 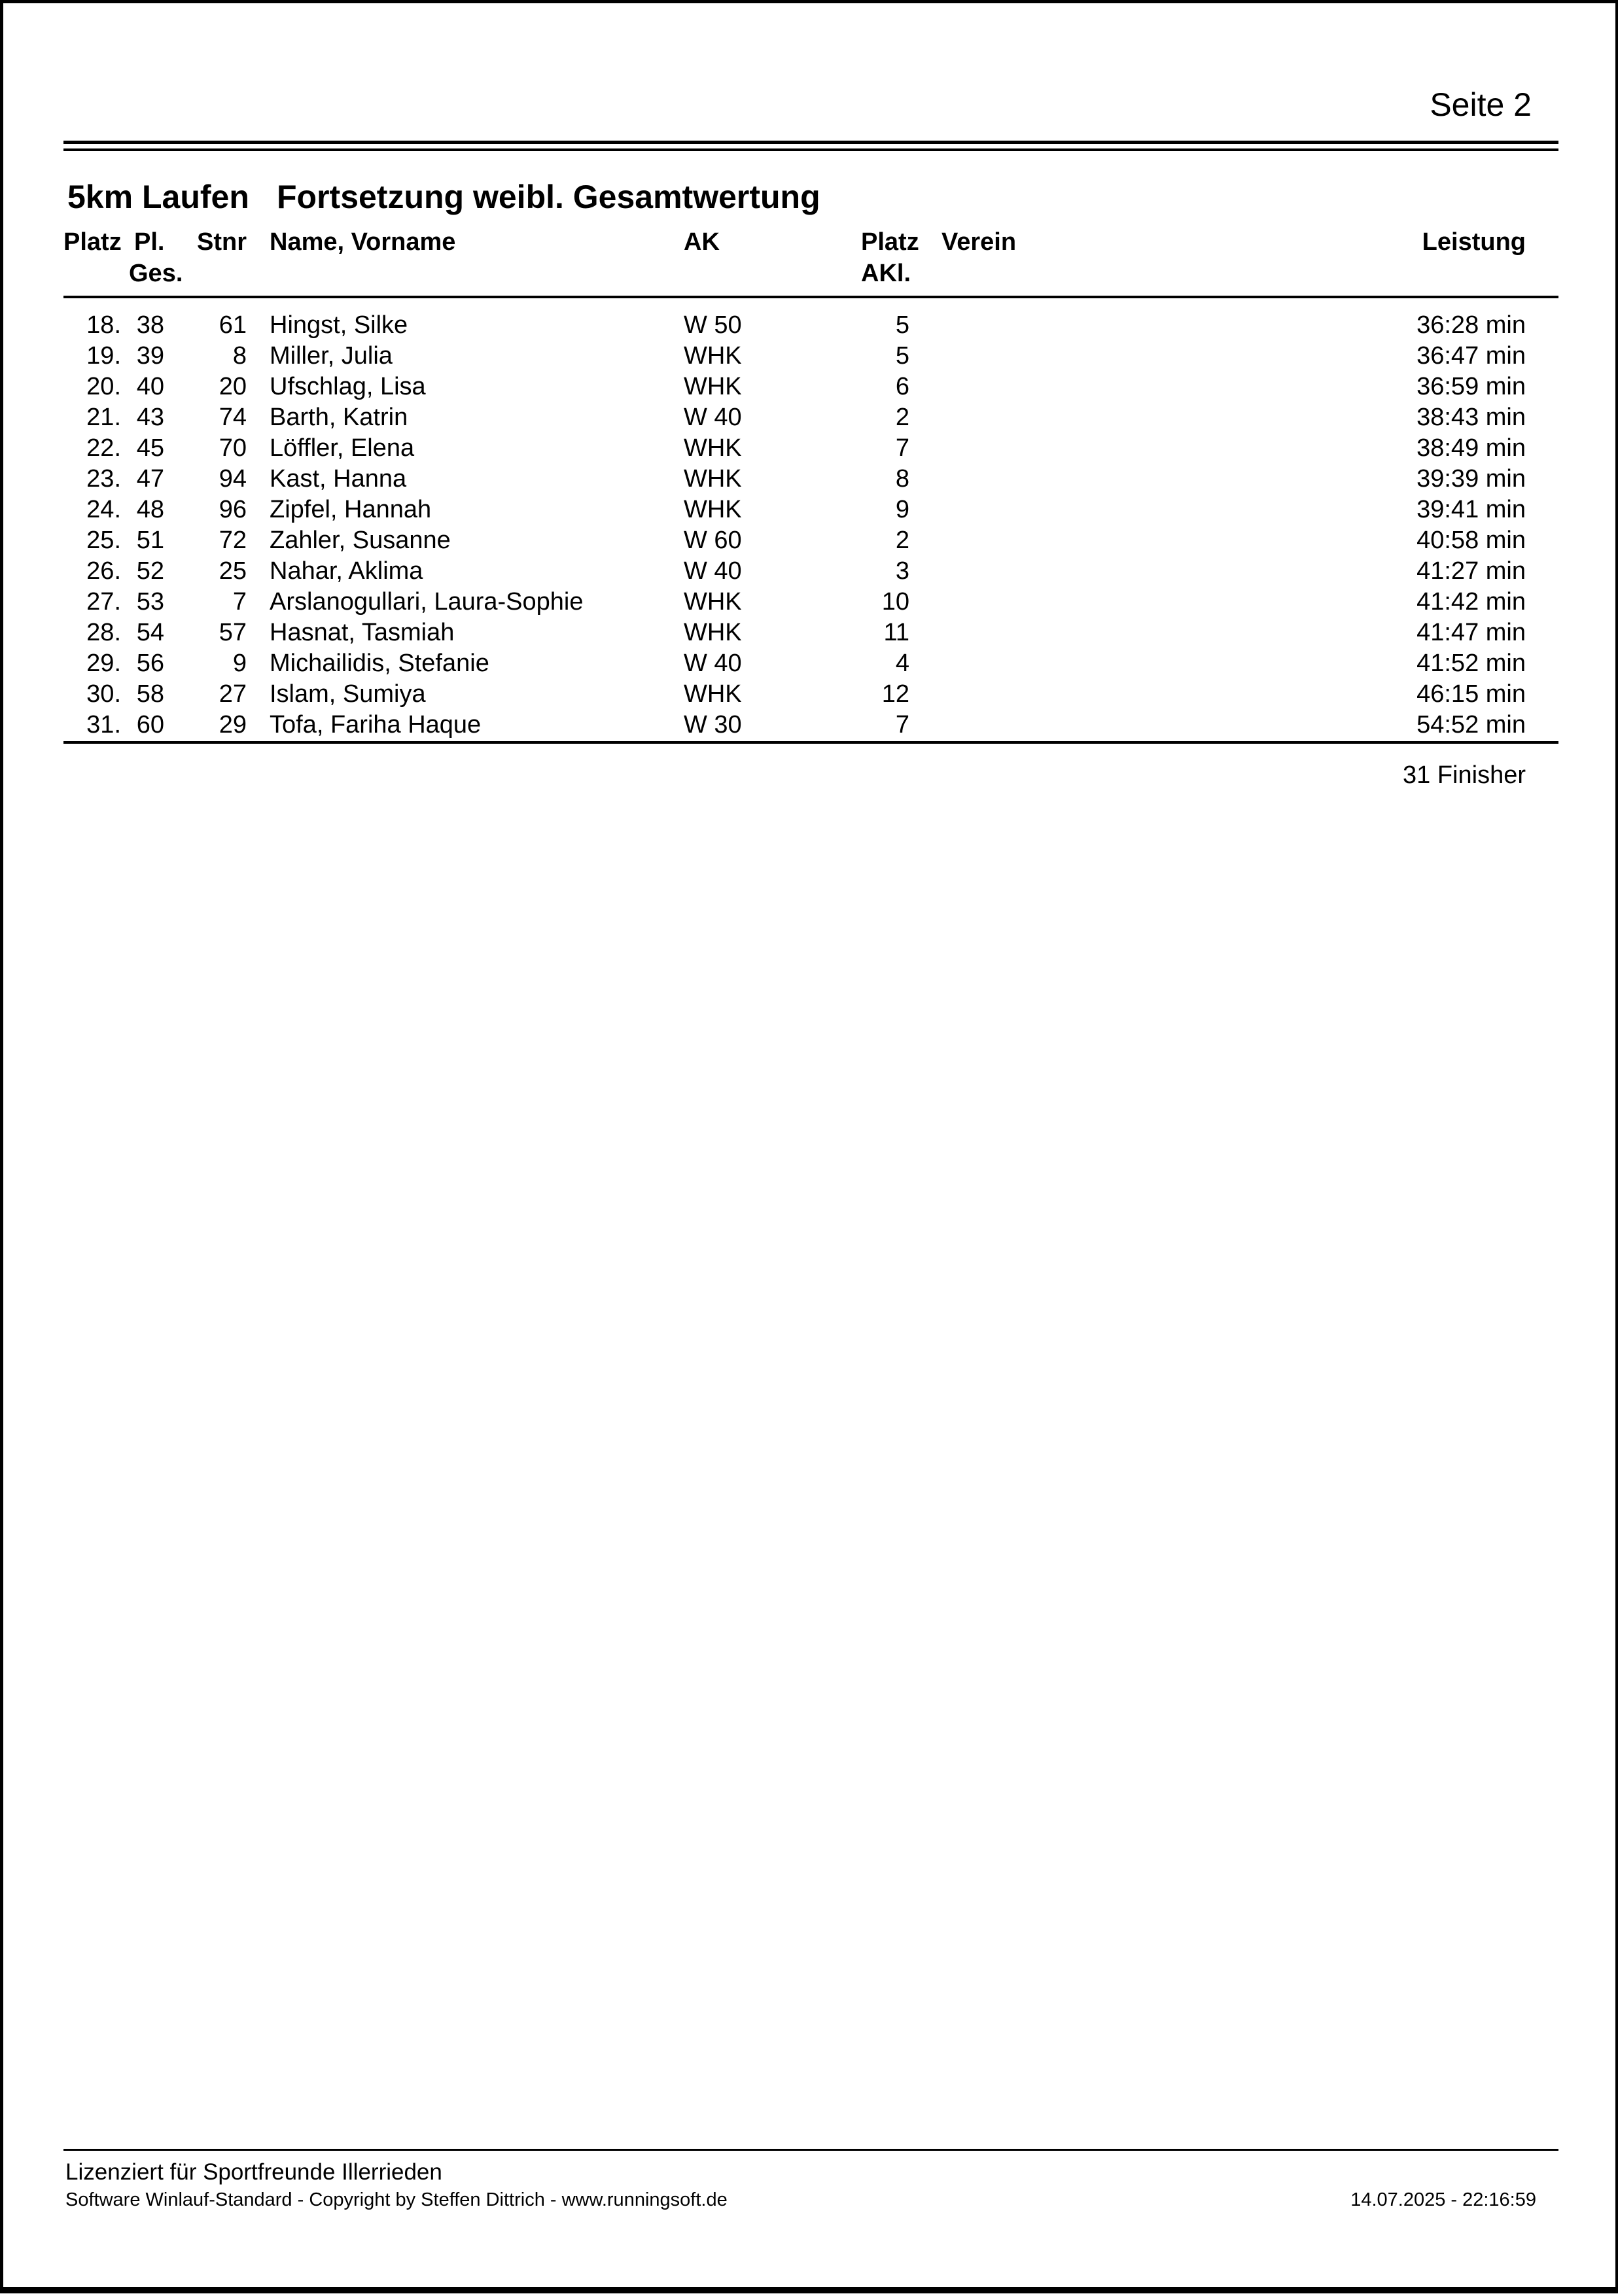 What do you see at coordinates (239, 663) in the screenshot?
I see `cell-stnr: 9` at bounding box center [239, 663].